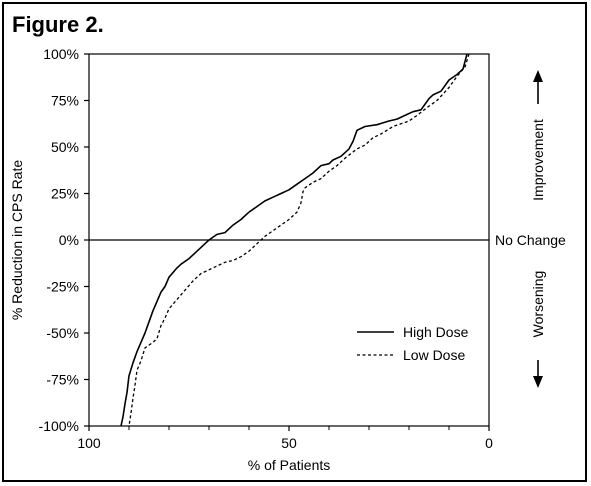  Describe the element at coordinates (489, 443) in the screenshot. I see `x-tick-label: 0` at that location.